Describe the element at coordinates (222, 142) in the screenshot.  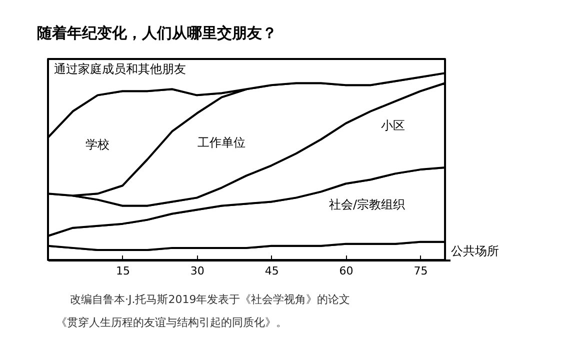
I see `series-label: 工作单位` at that location.